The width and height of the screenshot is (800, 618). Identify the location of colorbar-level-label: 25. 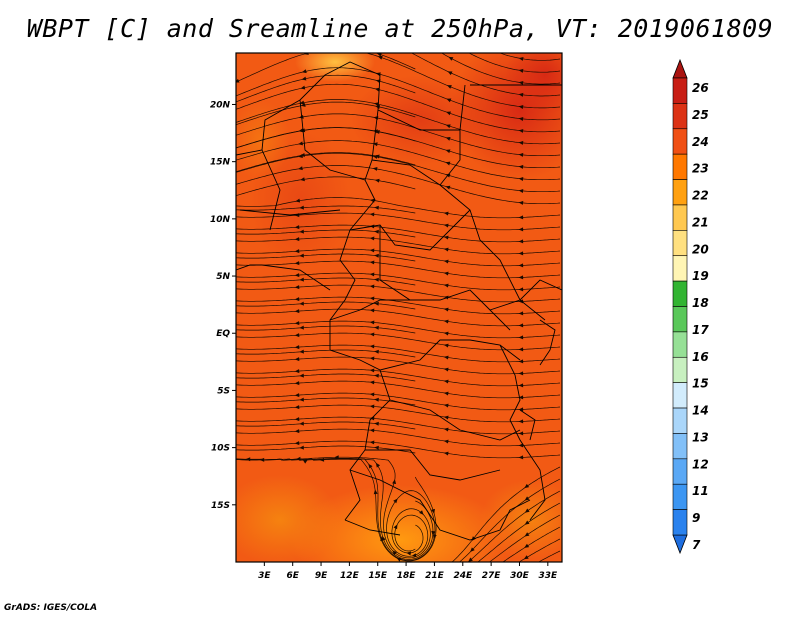
(700, 115).